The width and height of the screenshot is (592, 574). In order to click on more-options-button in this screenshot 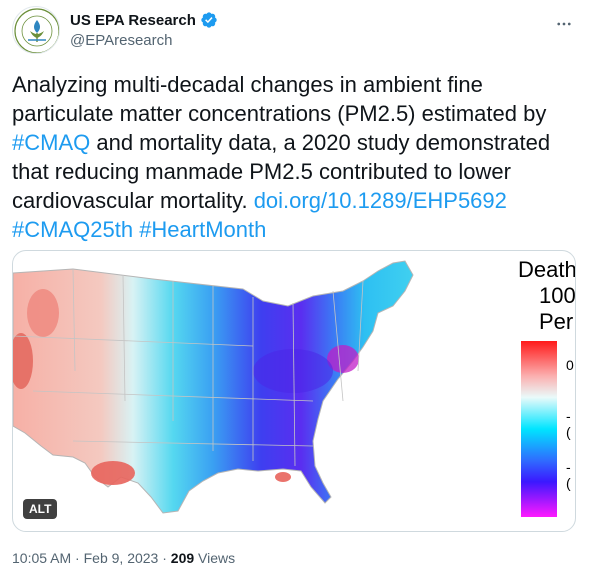, I will do `click(564, 24)`.